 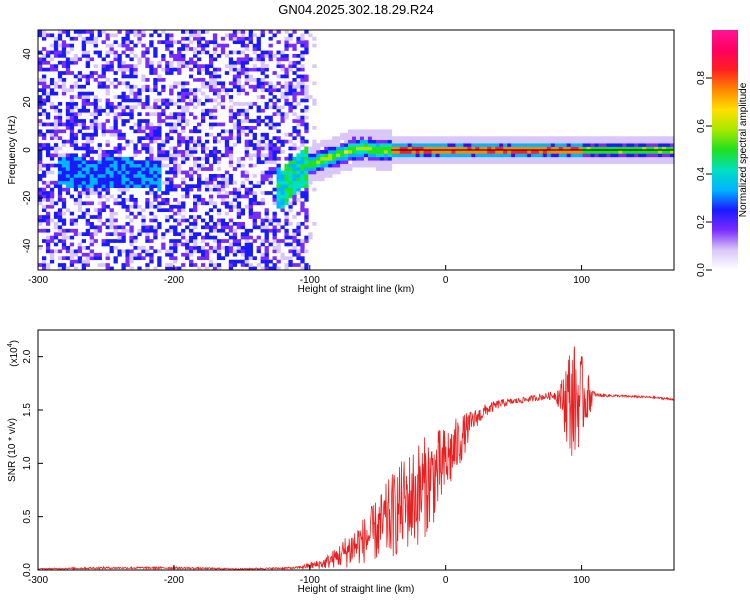 I want to click on x-tick-label: -100, so click(x=310, y=580).